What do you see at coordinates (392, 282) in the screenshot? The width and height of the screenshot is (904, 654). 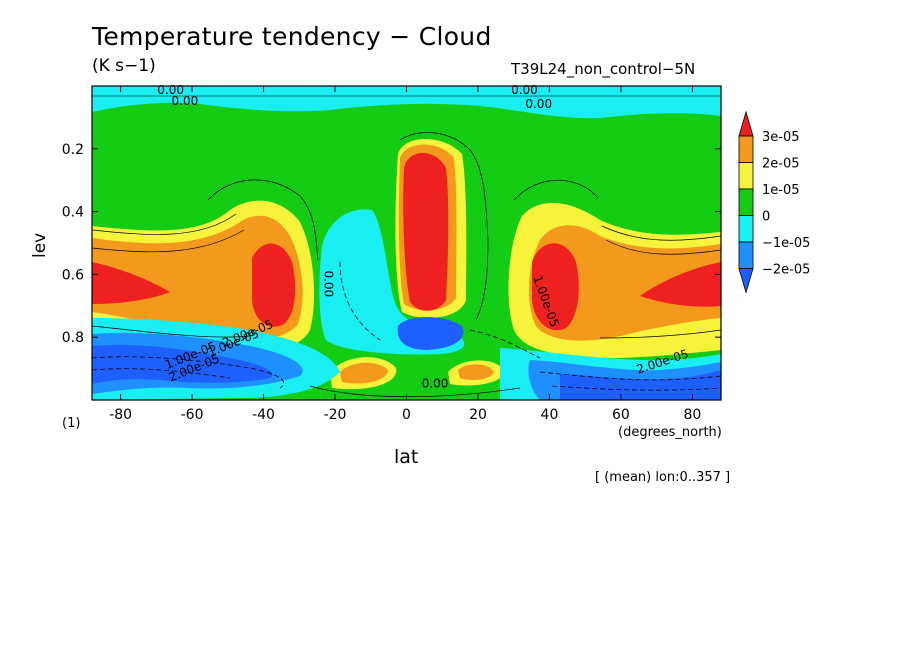 I see `region-tropical-negative` at bounding box center [392, 282].